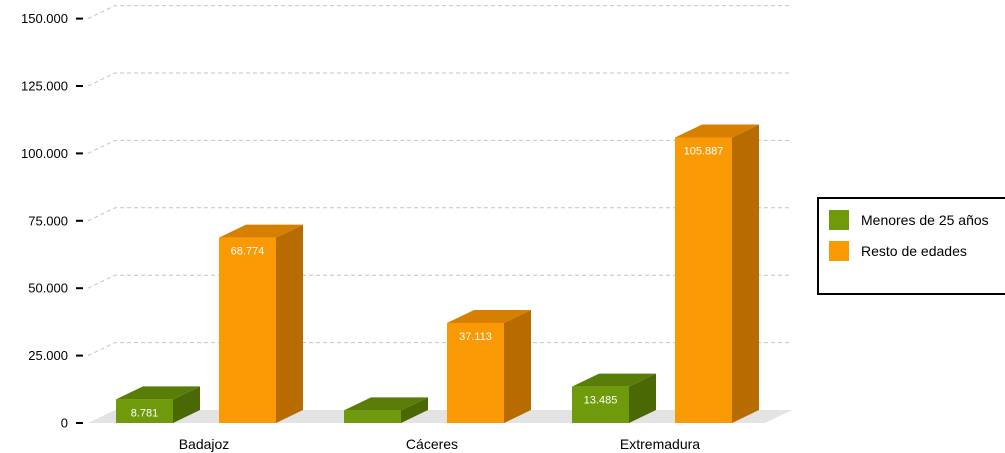  I want to click on y-tick-label: 25.000, so click(48, 355).